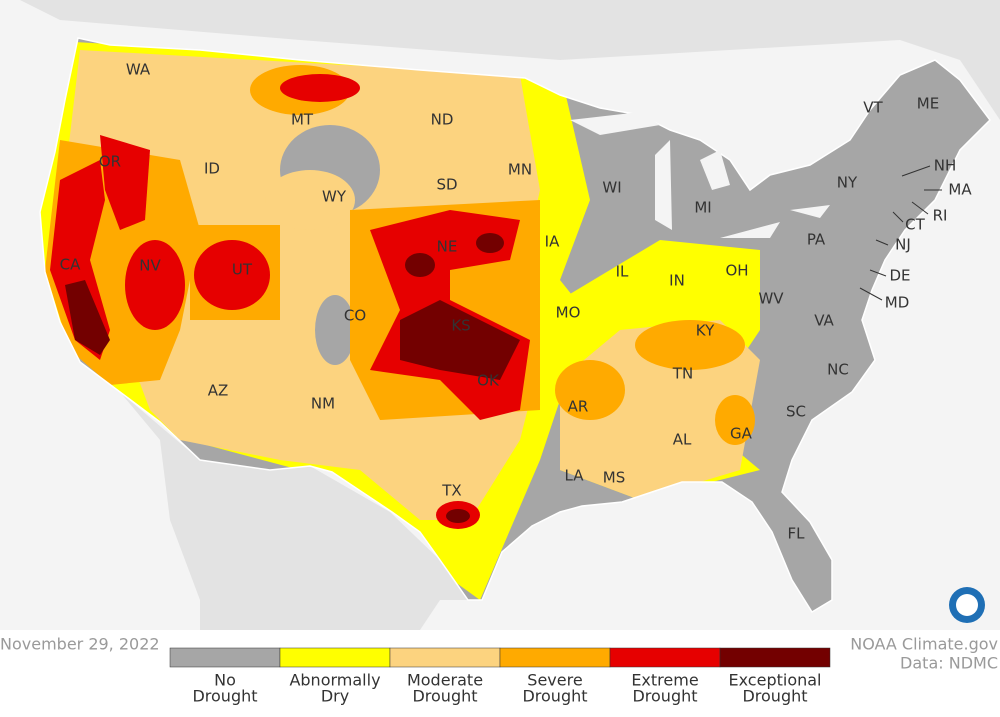 The width and height of the screenshot is (1000, 717). Describe the element at coordinates (700, 175) in the screenshot. I see `great-lakes` at that location.